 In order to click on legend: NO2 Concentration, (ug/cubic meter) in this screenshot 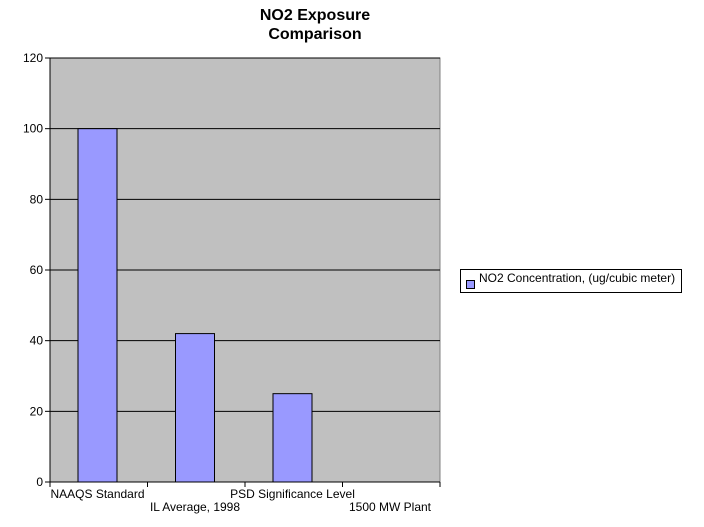, I will do `click(571, 281)`.